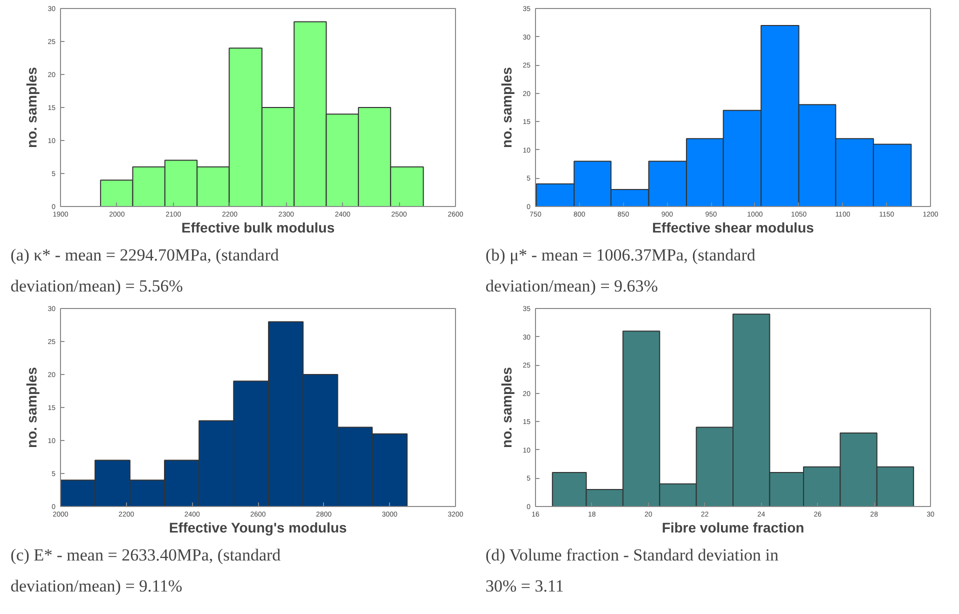 The width and height of the screenshot is (959, 614). Describe the element at coordinates (258, 528) in the screenshot. I see `x-axis-title: Effective Young's modulus` at that location.